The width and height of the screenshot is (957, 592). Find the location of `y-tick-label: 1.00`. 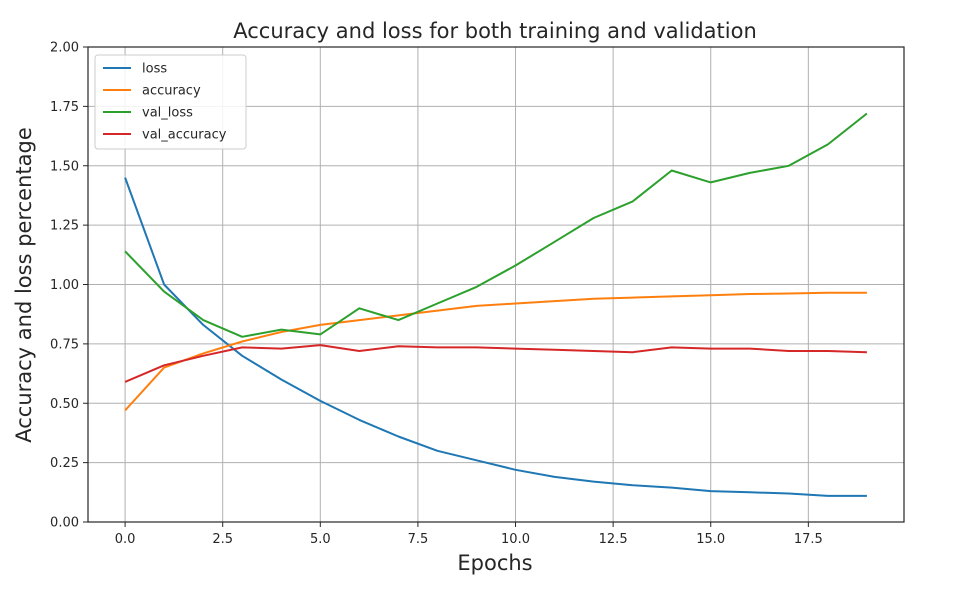

y-tick-label: 1.00 is located at coordinates (64, 285).